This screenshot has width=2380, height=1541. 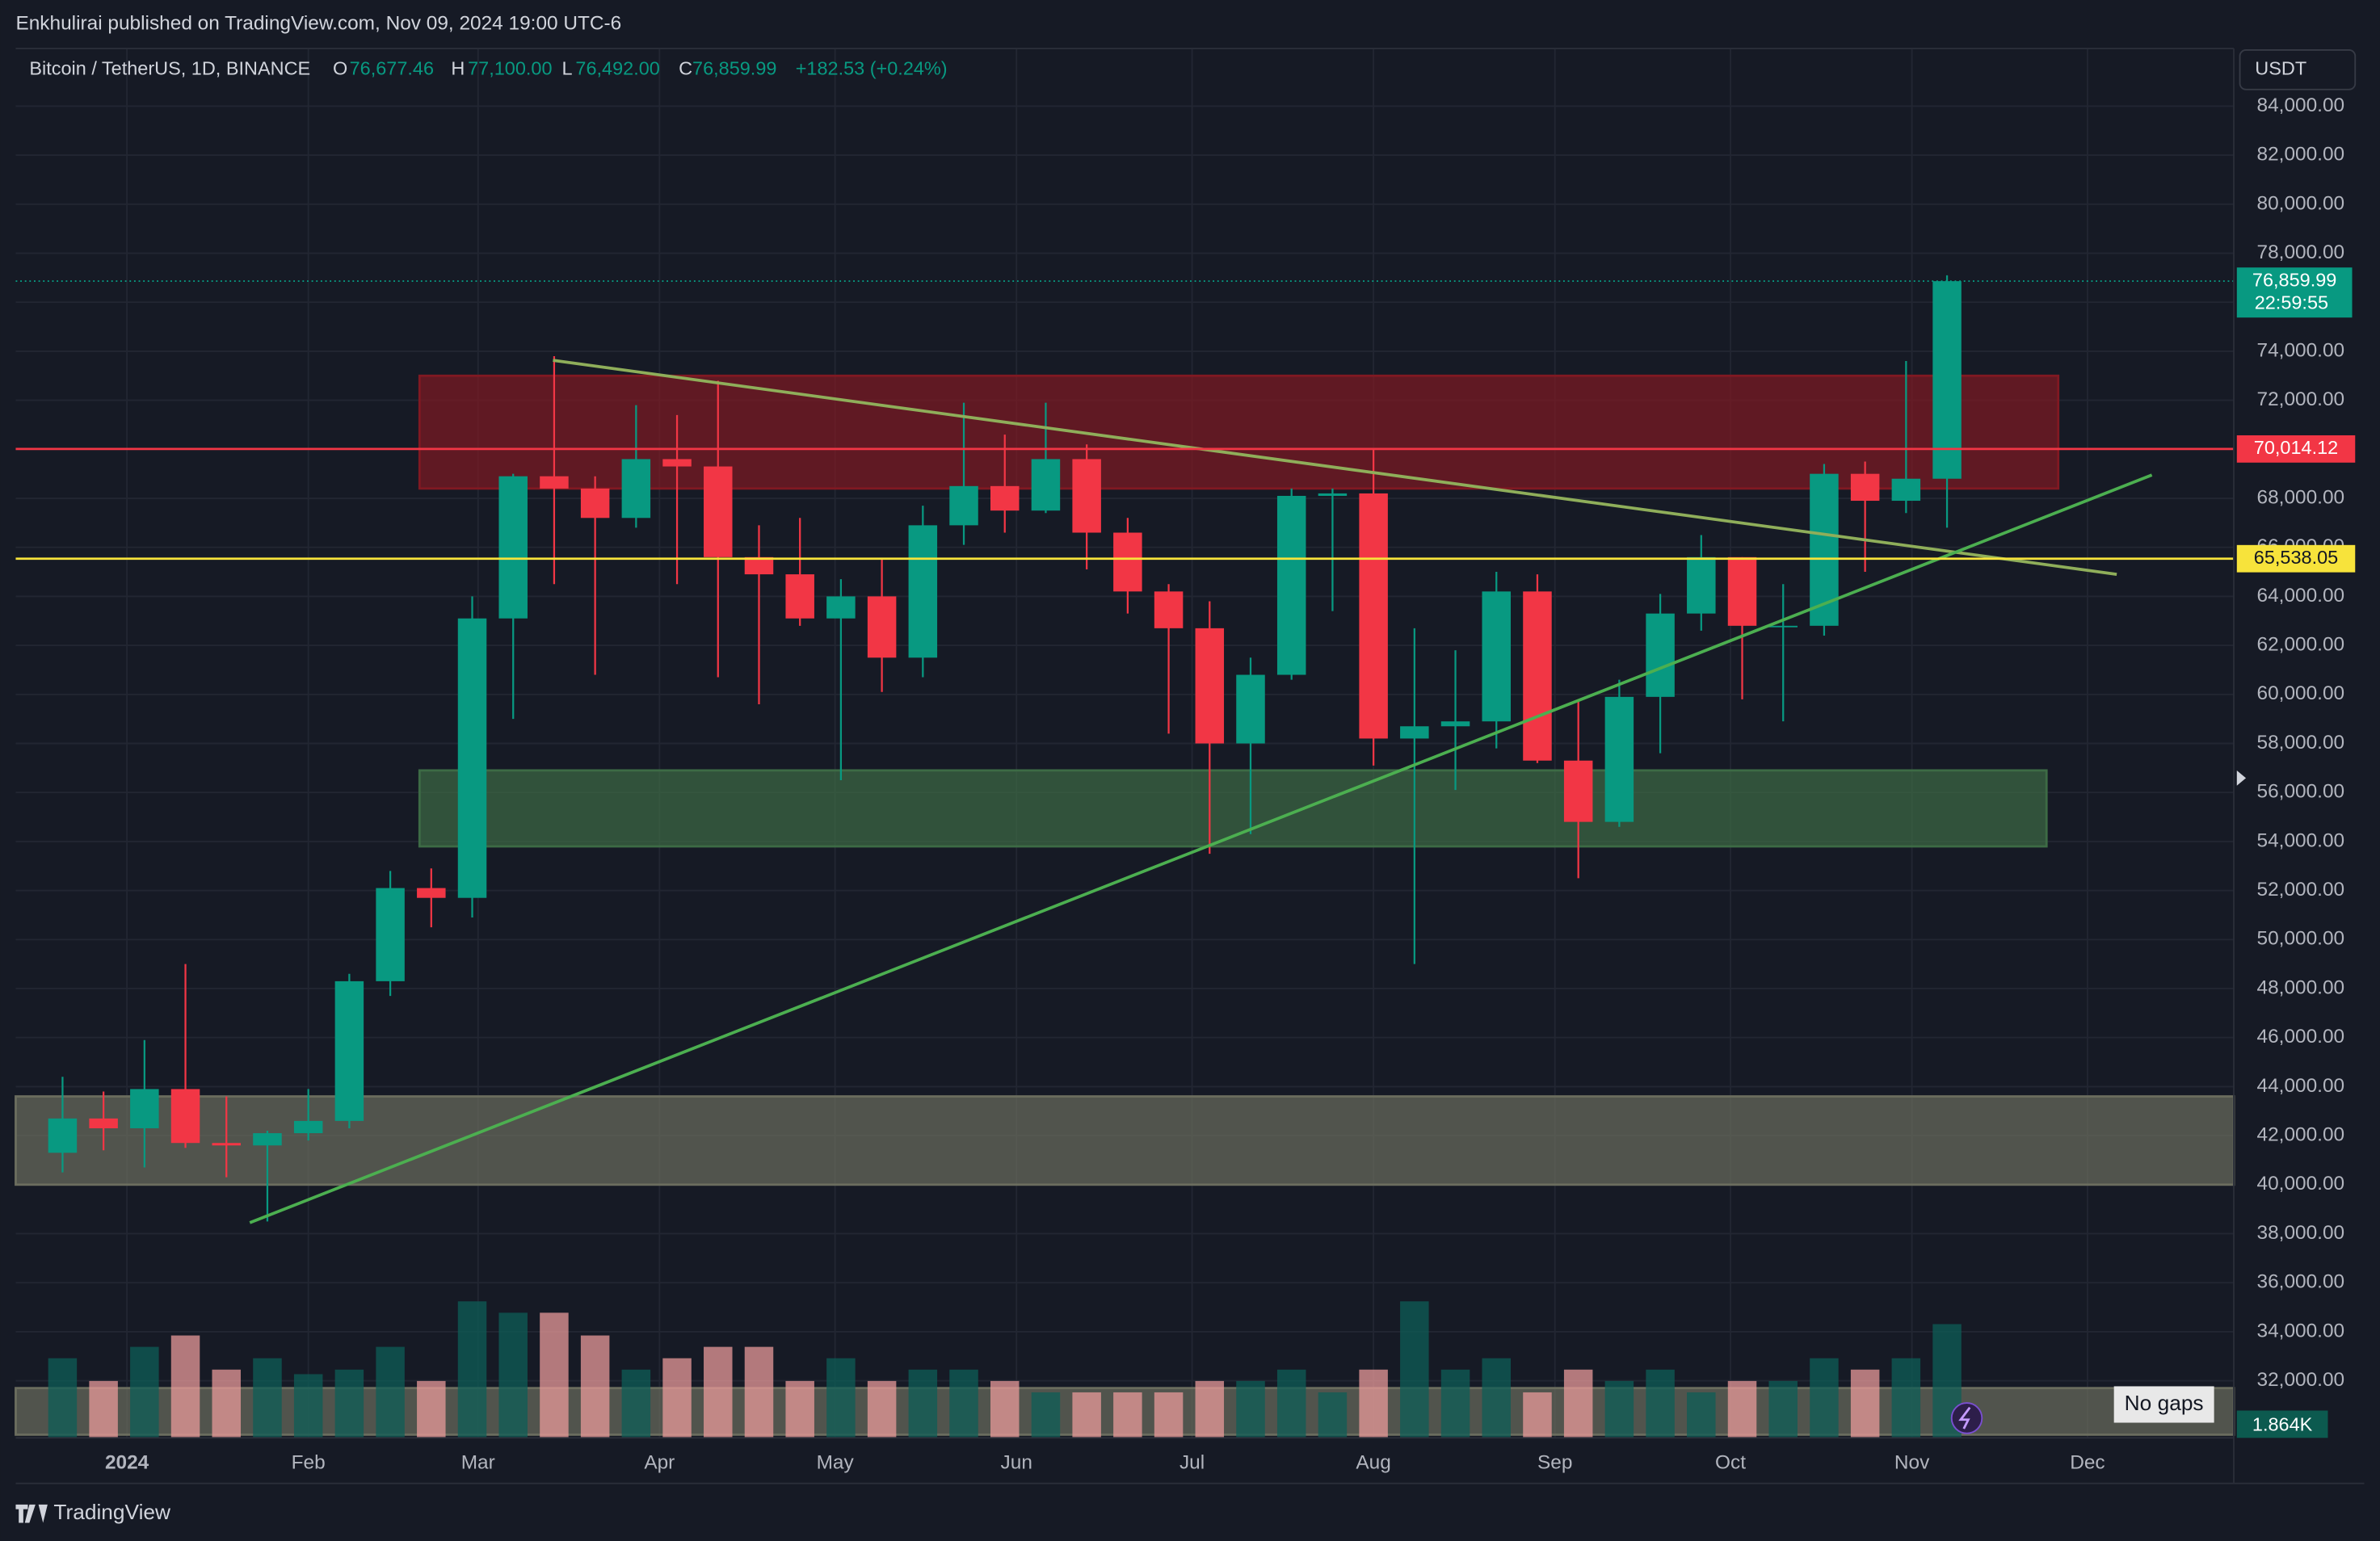 I want to click on y-tick-label: 68,000.00, so click(x=2301, y=497).